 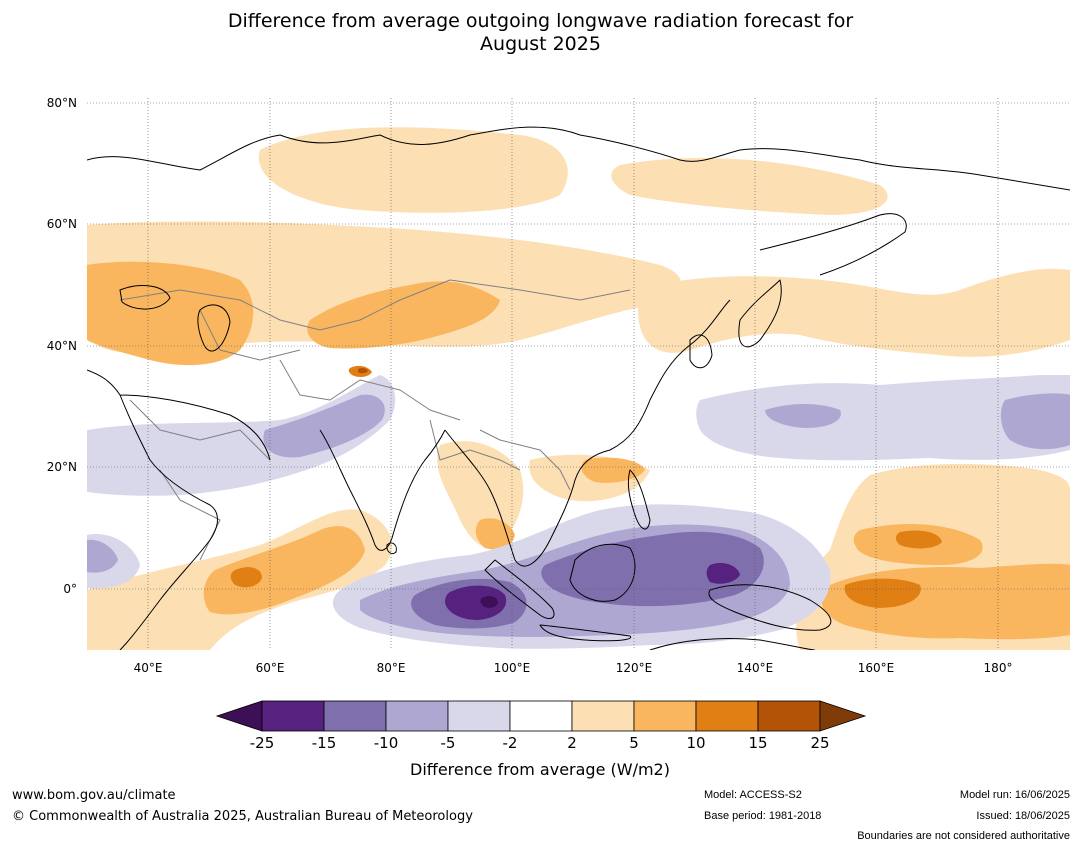 I want to click on anomaly-region-medium-purple, so click(x=652, y=569).